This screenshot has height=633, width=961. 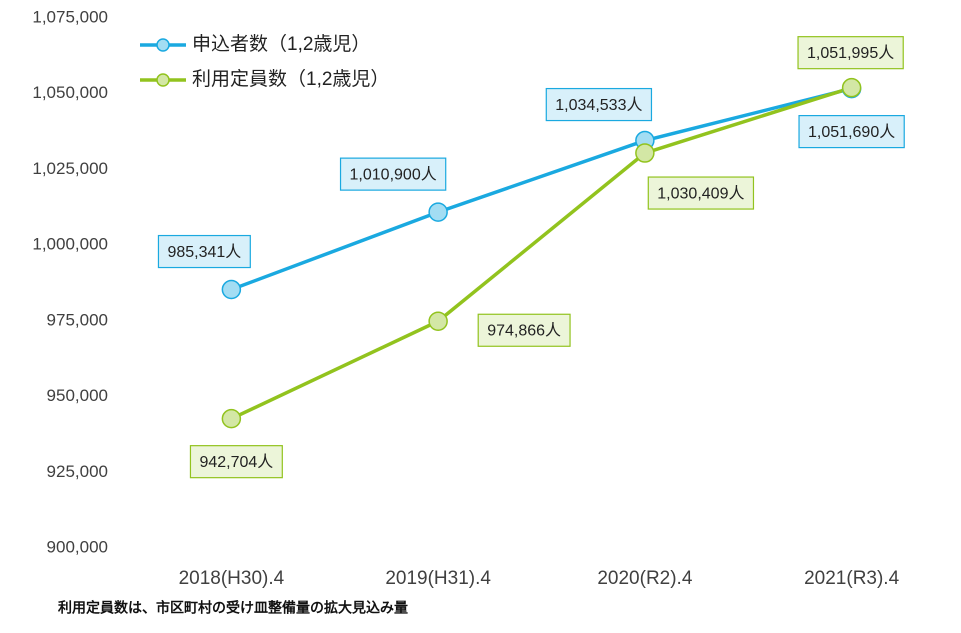 I want to click on y-tick-label: 1,050,000, so click(x=70, y=92).